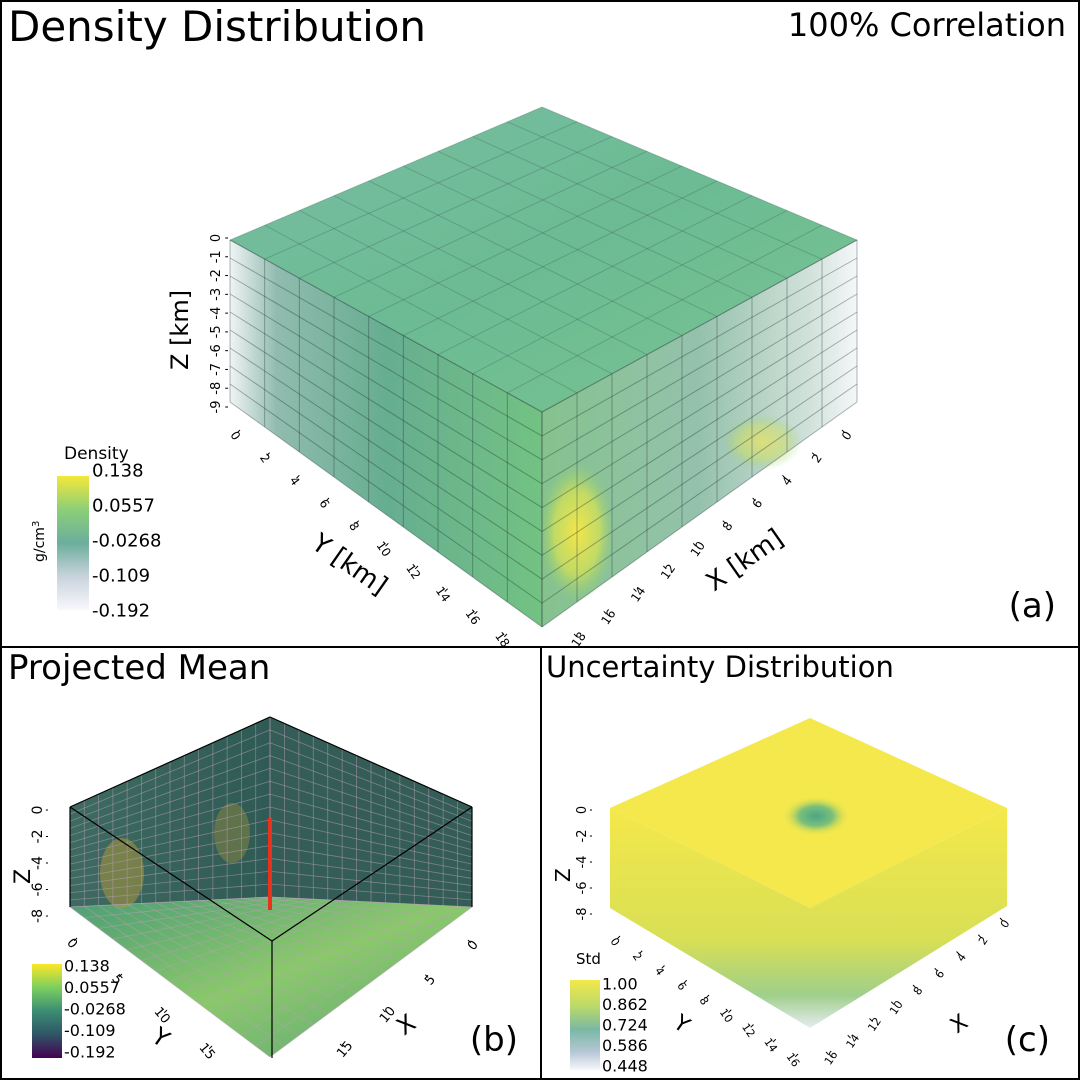  What do you see at coordinates (1027, 1040) in the screenshot?
I see `uncertainty-panel-tag: (c)` at bounding box center [1027, 1040].